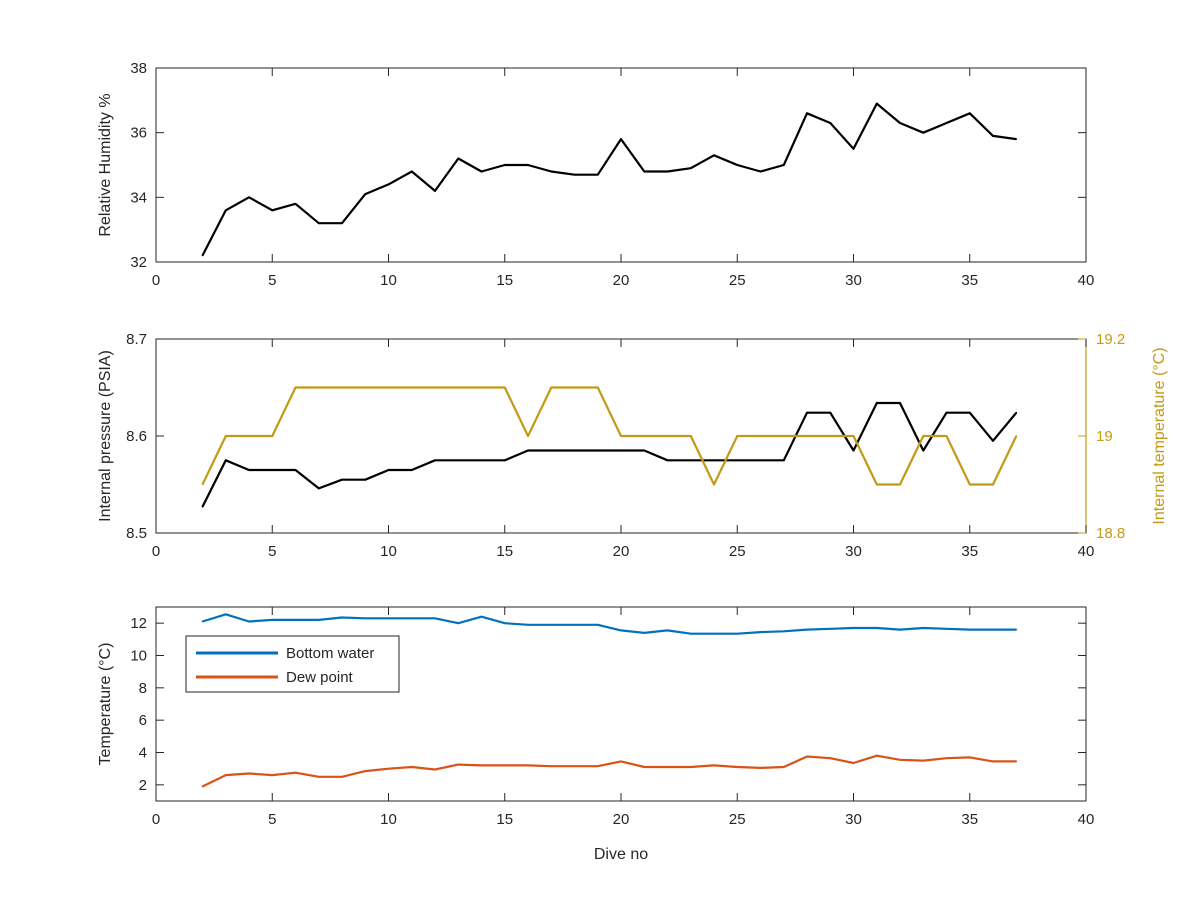 This screenshot has width=1200, height=900. What do you see at coordinates (272, 280) in the screenshot?
I see `x-tick-label: 5` at bounding box center [272, 280].